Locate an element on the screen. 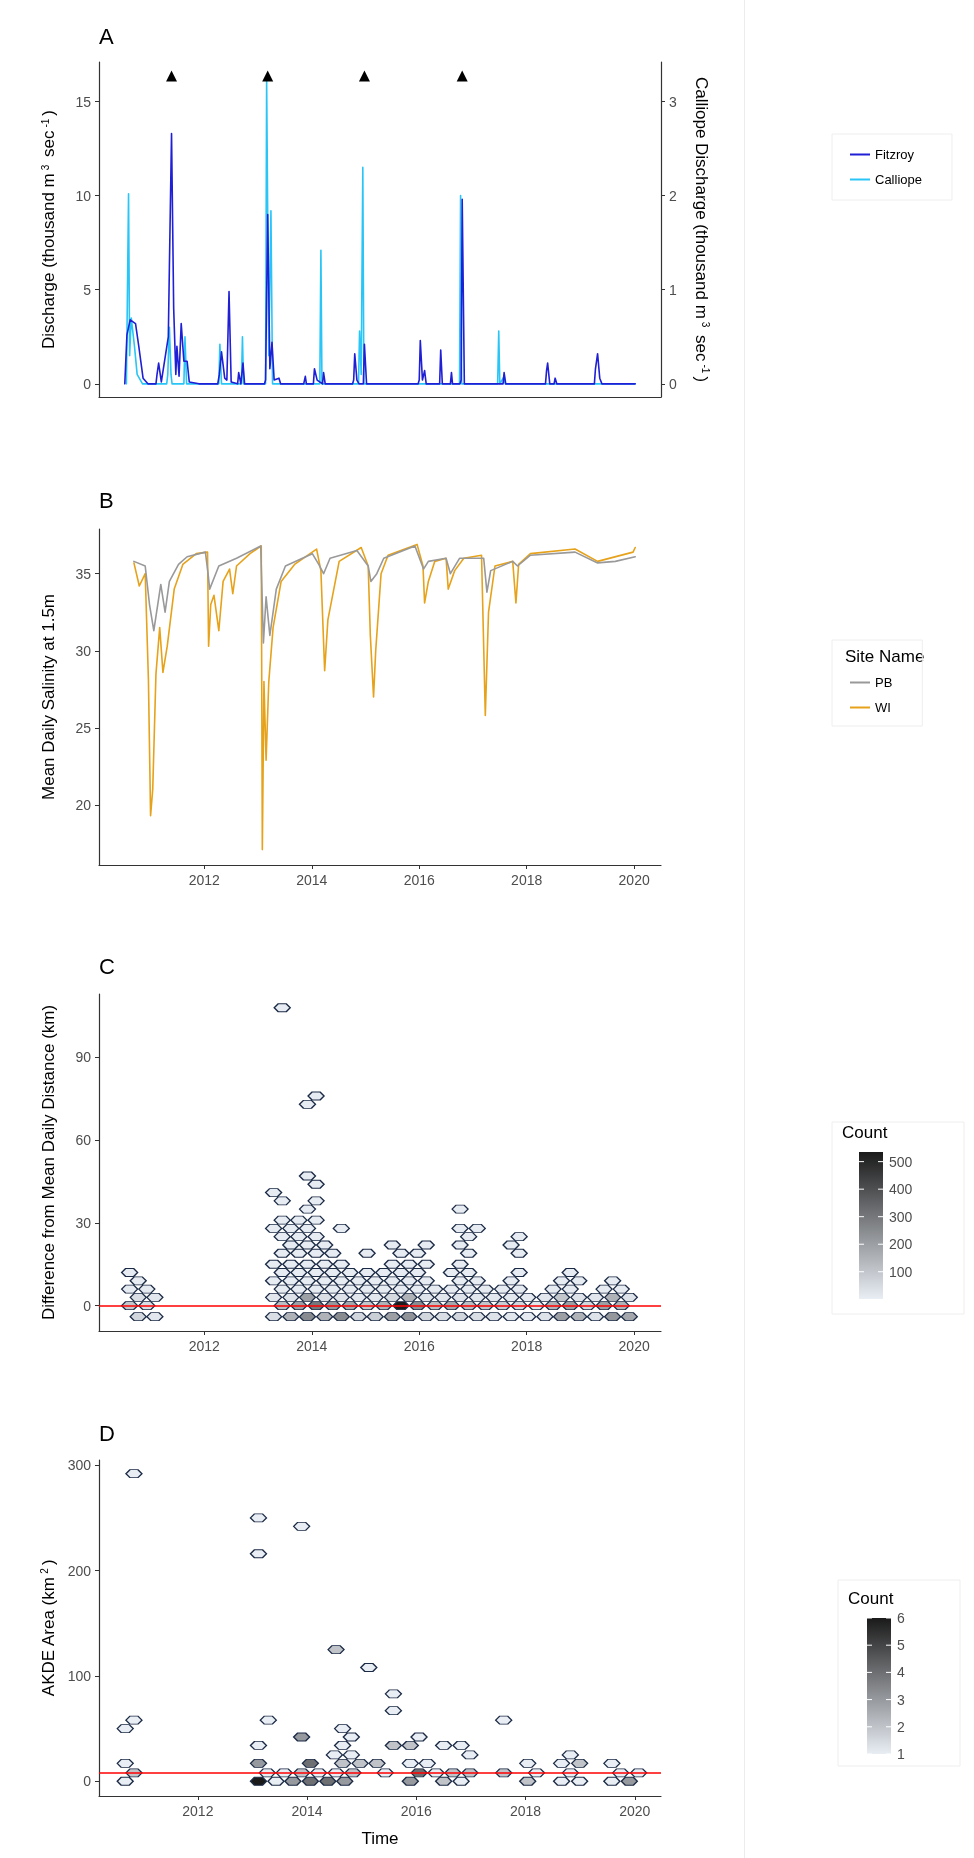 The width and height of the screenshot is (974, 1858). y2-tick-label: 0 is located at coordinates (673, 383).